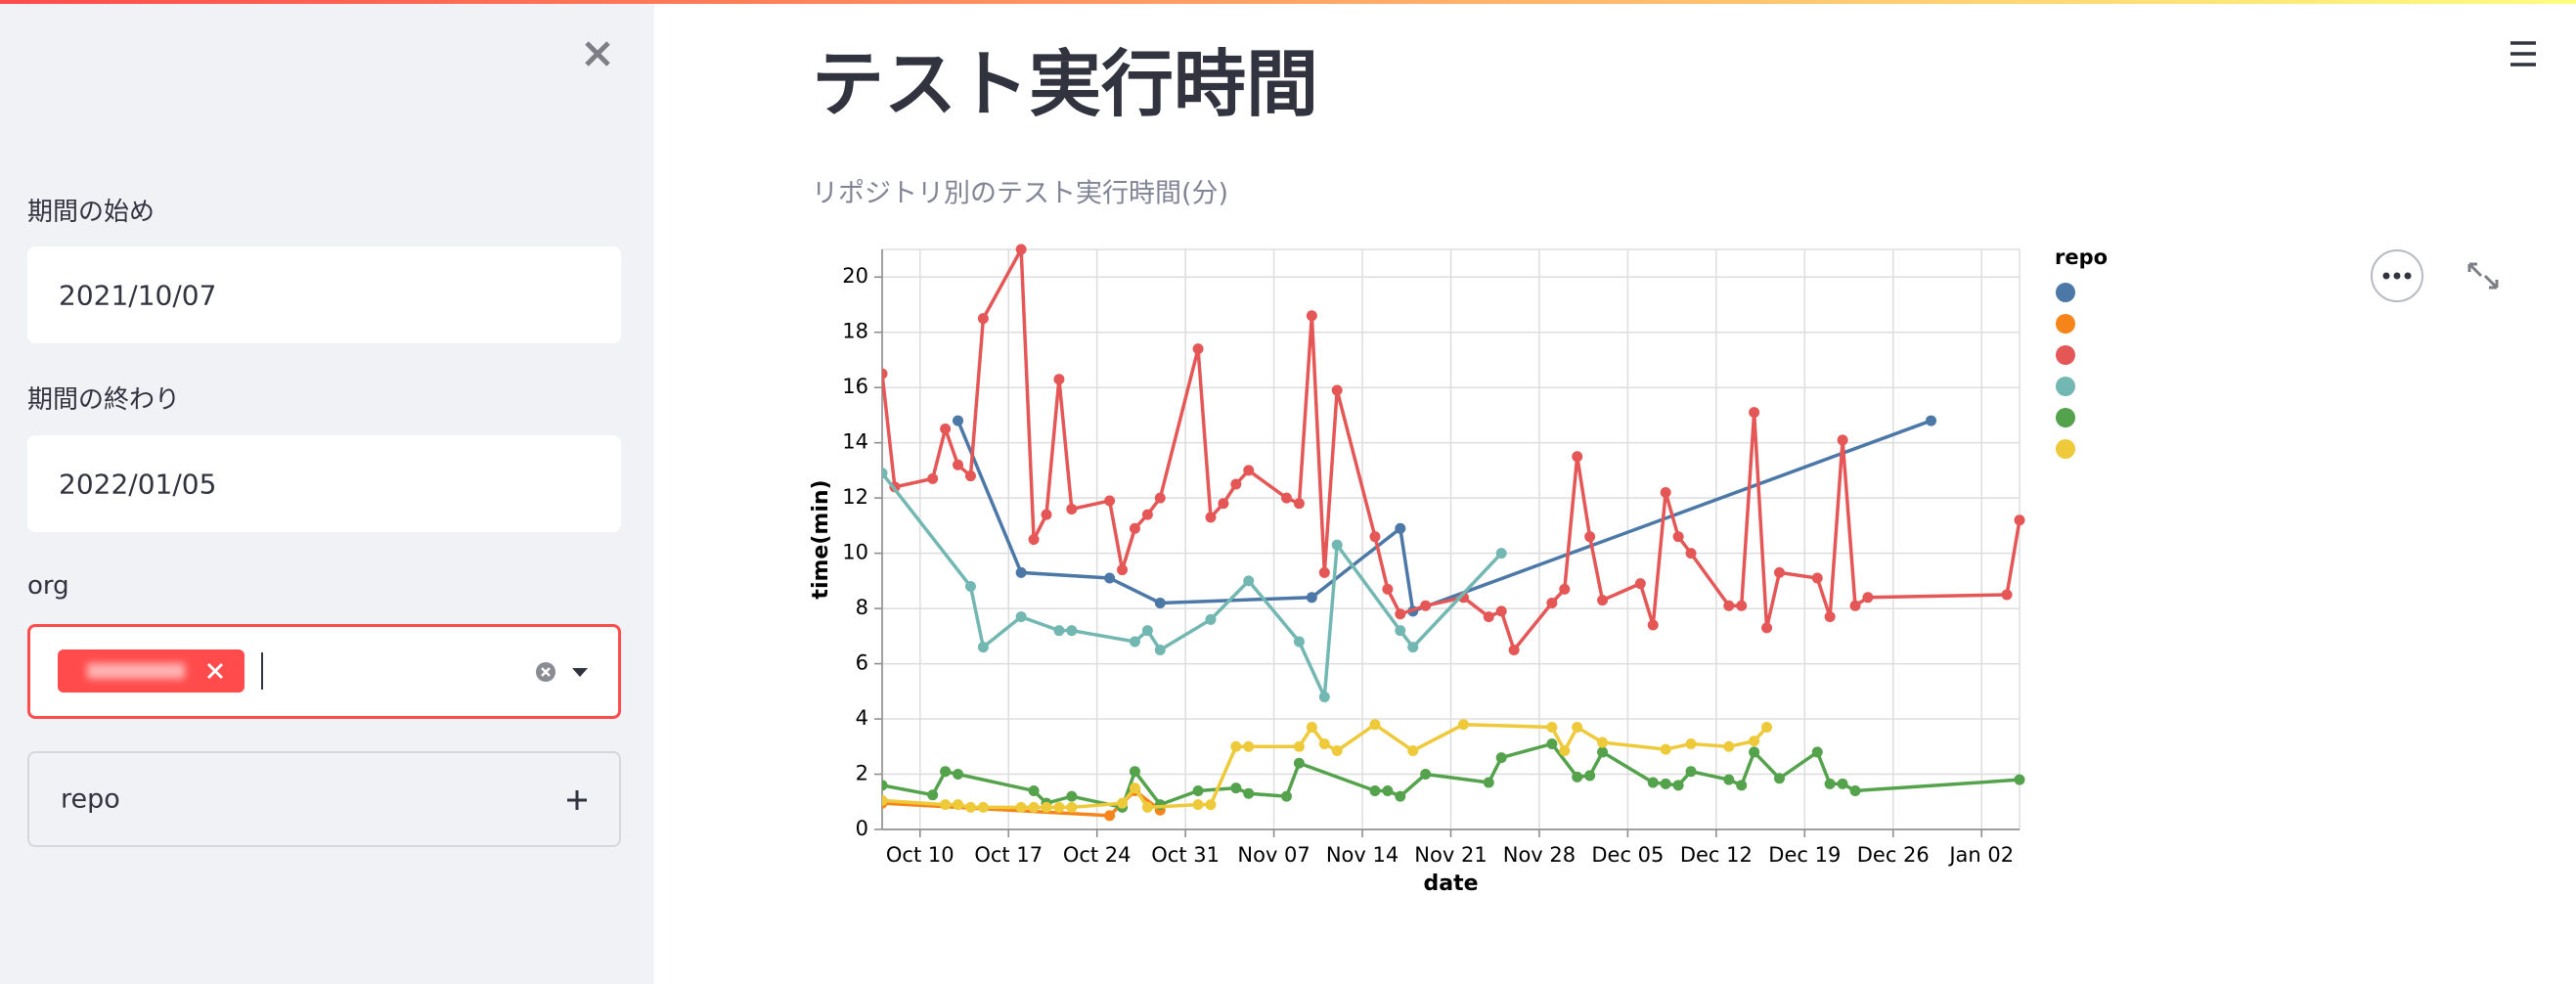 The image size is (2576, 984). Describe the element at coordinates (2081, 258) in the screenshot. I see `legend-title: repo` at that location.